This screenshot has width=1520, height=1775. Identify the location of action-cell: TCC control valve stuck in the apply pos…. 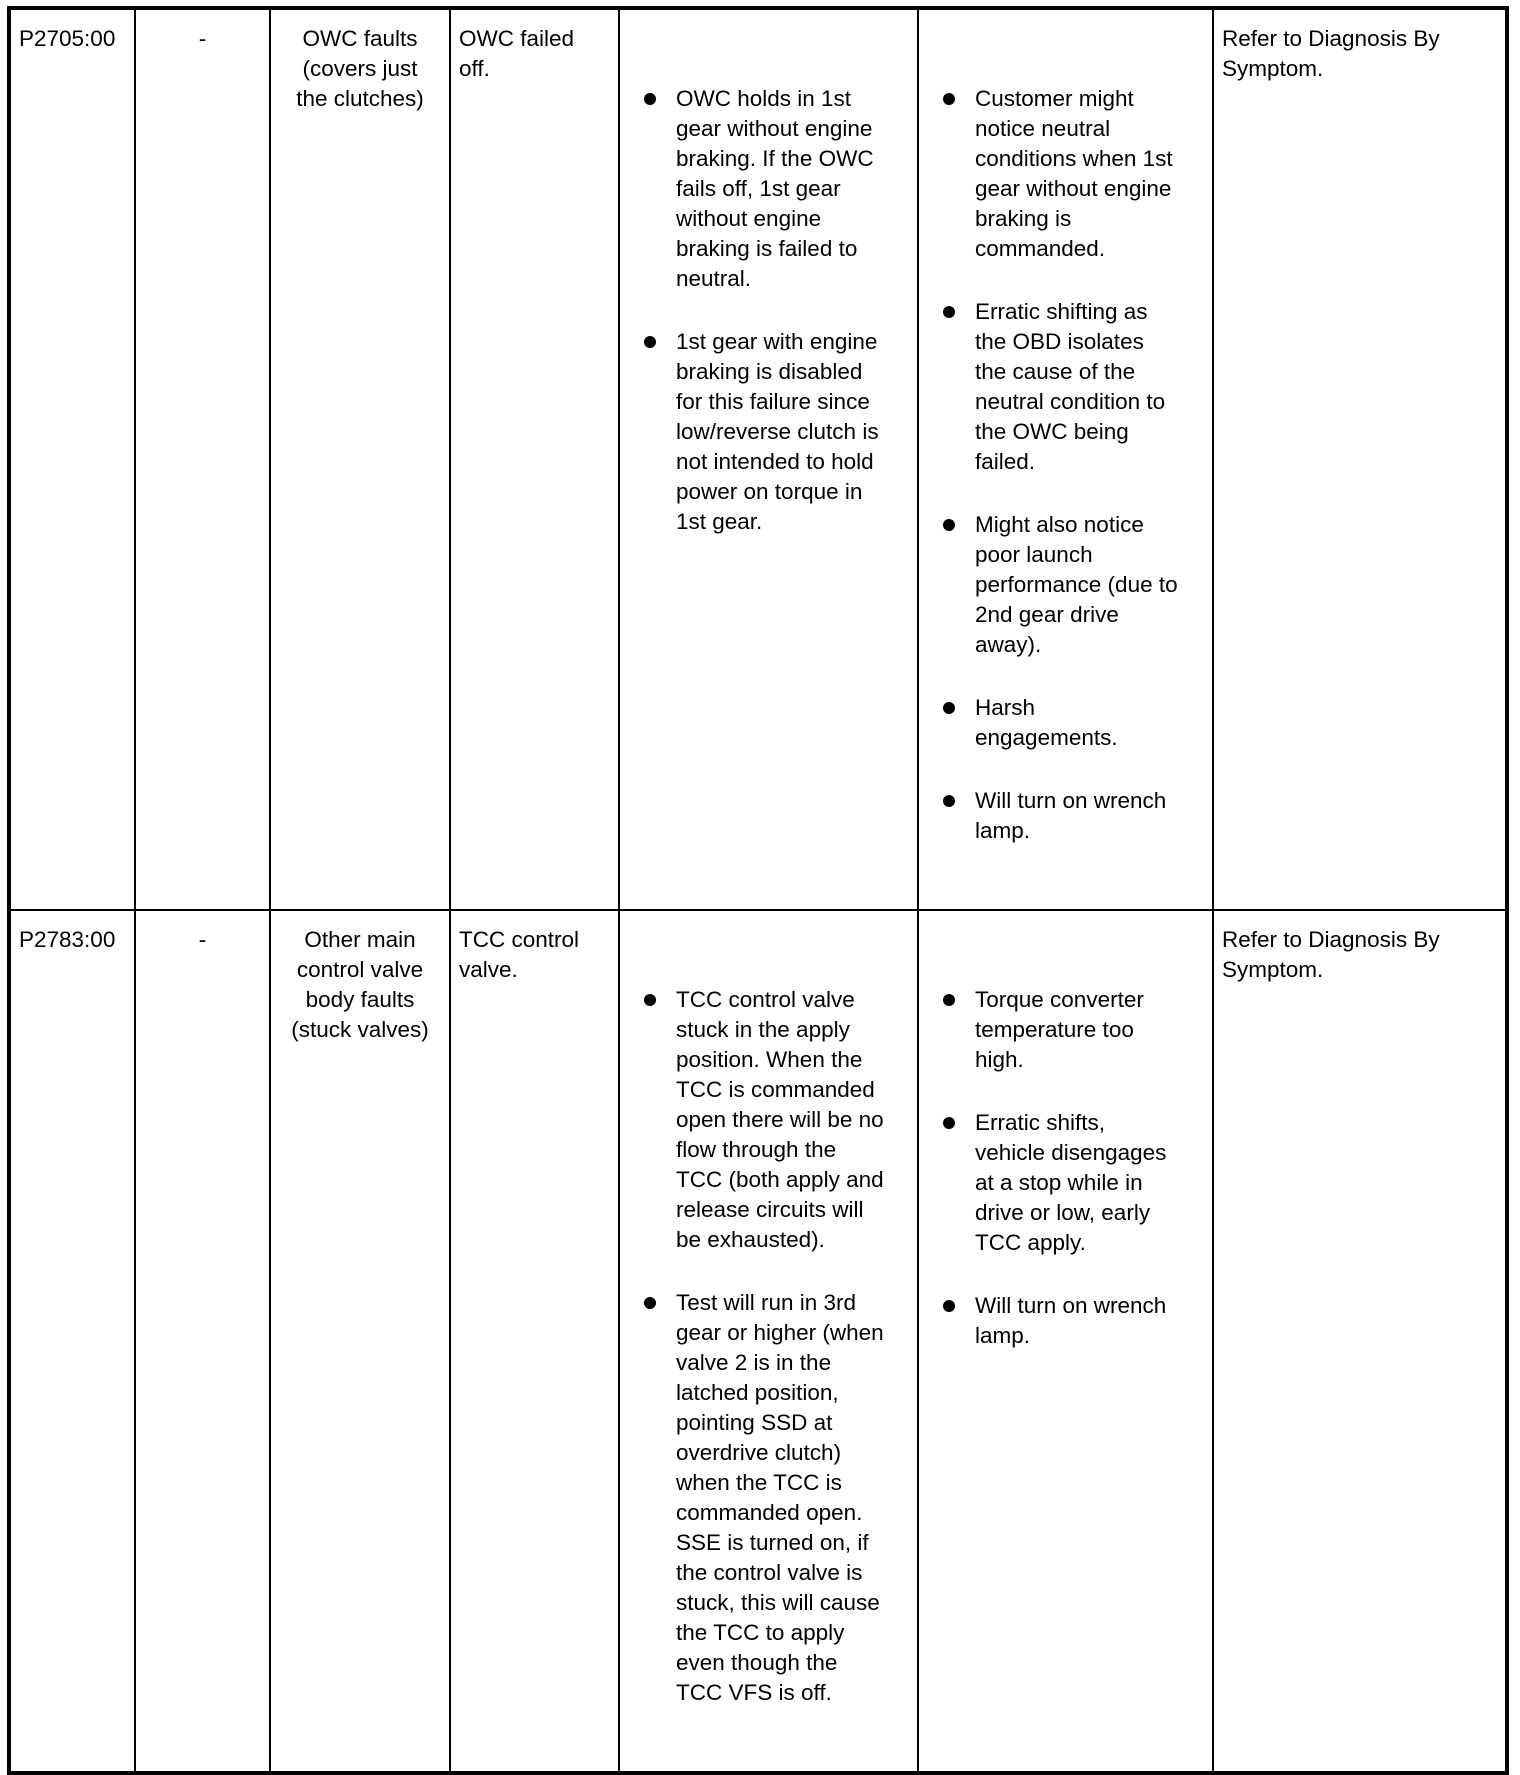
(768, 1341).